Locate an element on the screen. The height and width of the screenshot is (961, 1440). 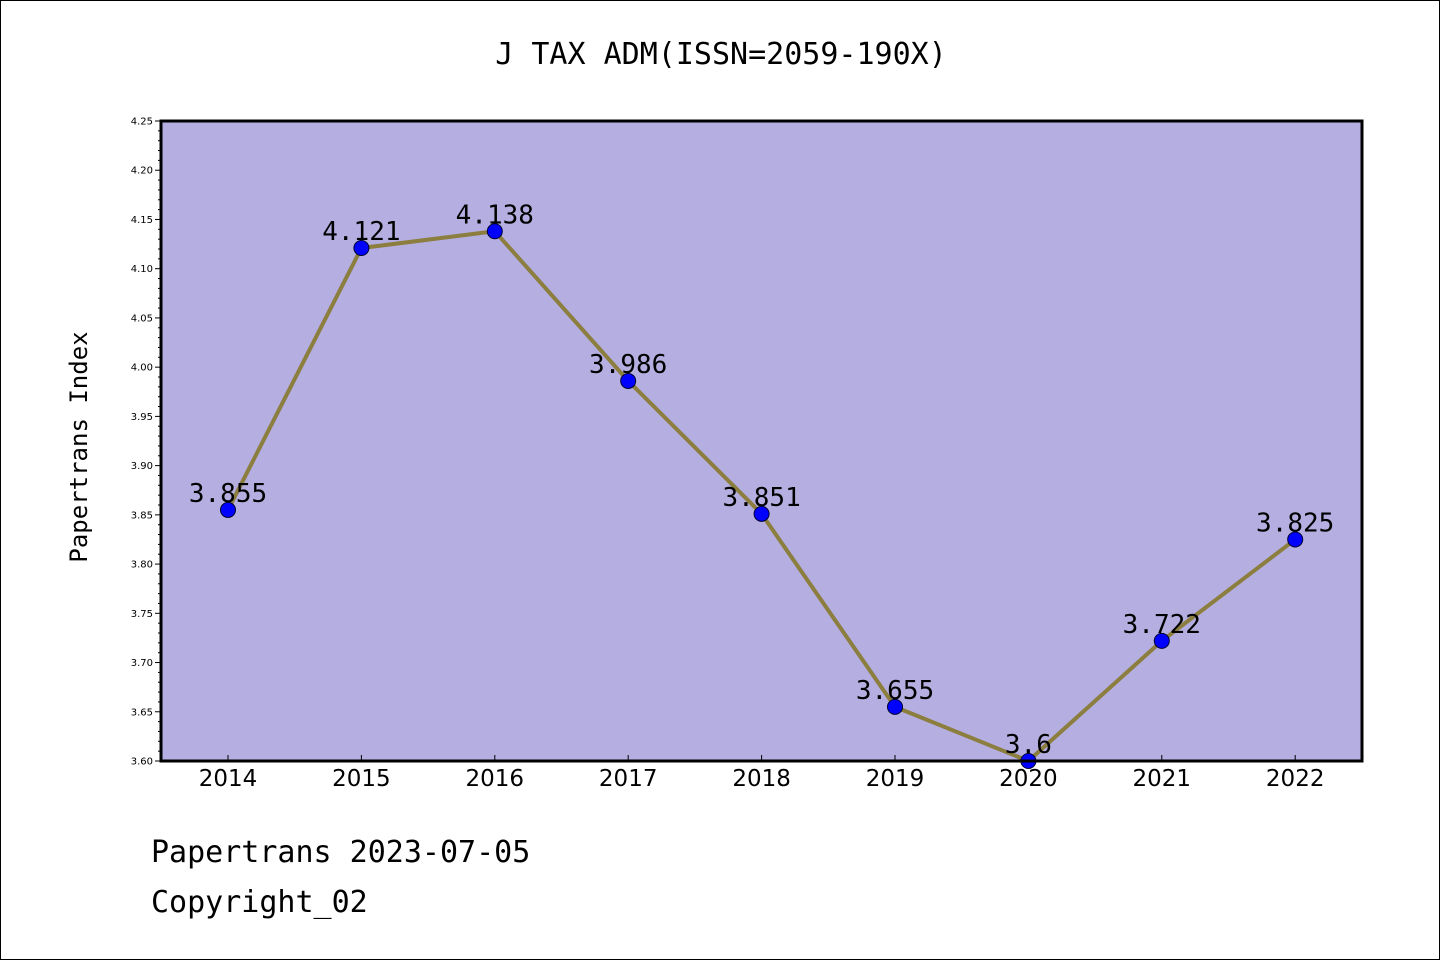
x-tick-label: 2014 is located at coordinates (228, 779).